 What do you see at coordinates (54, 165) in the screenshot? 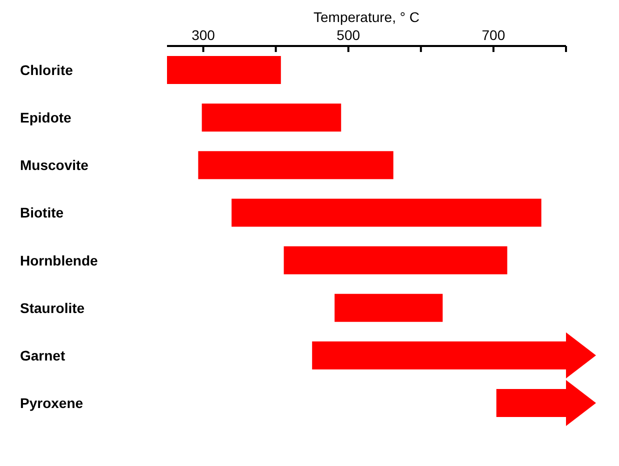
I see `y-tick-label: Muscovite` at bounding box center [54, 165].